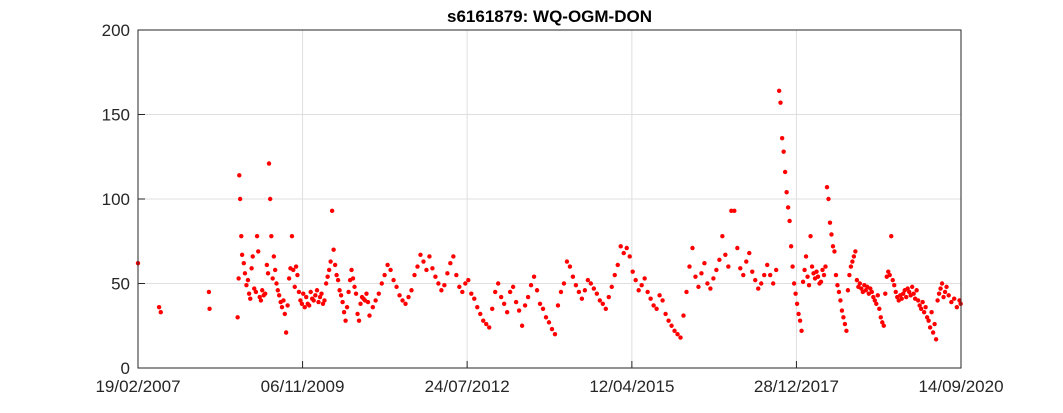 This screenshot has height=413, width=1063. Describe the element at coordinates (631, 386) in the screenshot. I see `x-tick-label: 12/04/2015` at that location.